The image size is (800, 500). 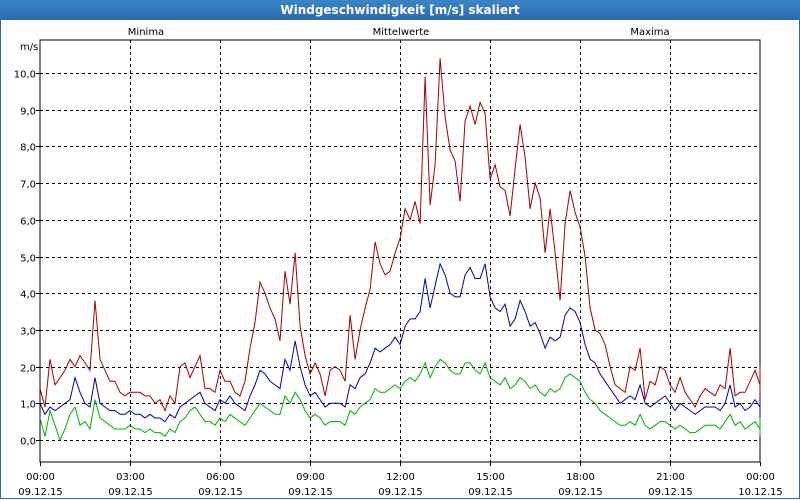 What do you see at coordinates (146, 32) in the screenshot?
I see `legend-minima: Minima` at bounding box center [146, 32].